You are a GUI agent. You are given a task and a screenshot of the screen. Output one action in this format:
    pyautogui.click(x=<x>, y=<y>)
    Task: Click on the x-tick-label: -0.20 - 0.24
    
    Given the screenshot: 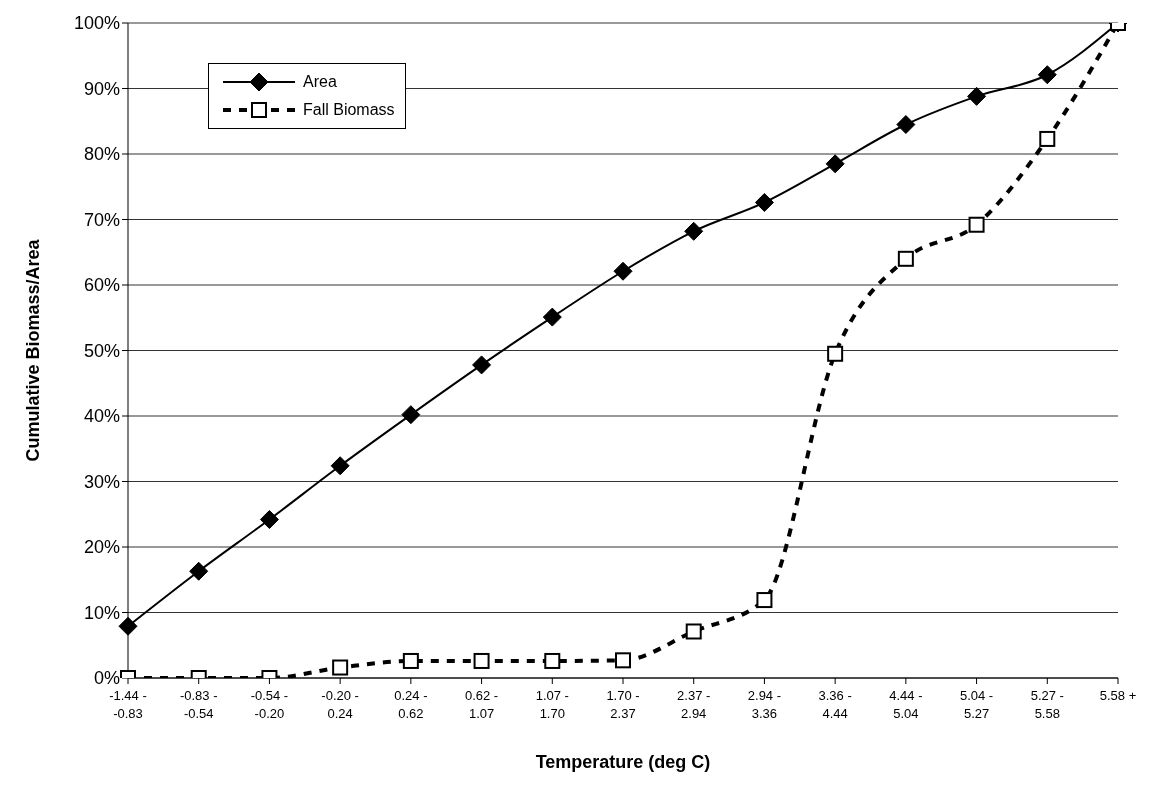 What is the action you would take?
    pyautogui.click(x=340, y=704)
    